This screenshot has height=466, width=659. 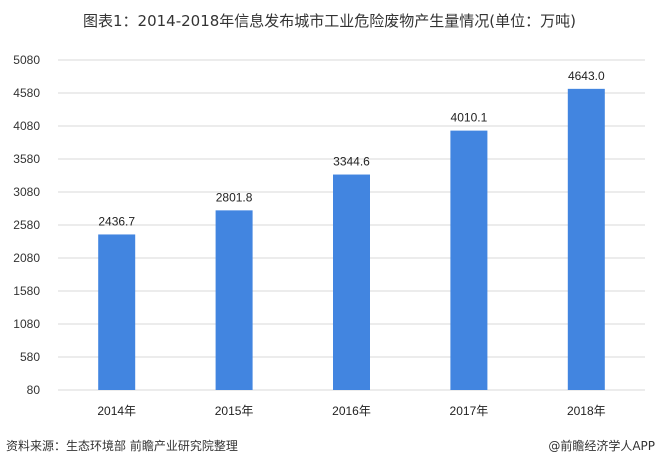 What do you see at coordinates (26, 60) in the screenshot?
I see `y-tick-label: 5080` at bounding box center [26, 60].